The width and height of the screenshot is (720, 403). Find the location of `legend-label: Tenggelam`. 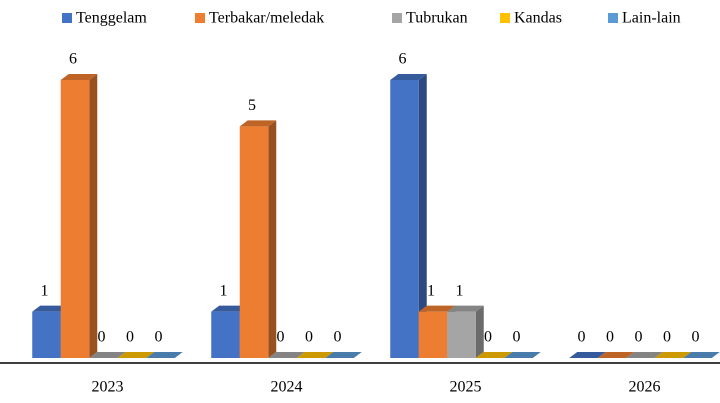

legend-label: Tenggelam is located at coordinates (111, 18).